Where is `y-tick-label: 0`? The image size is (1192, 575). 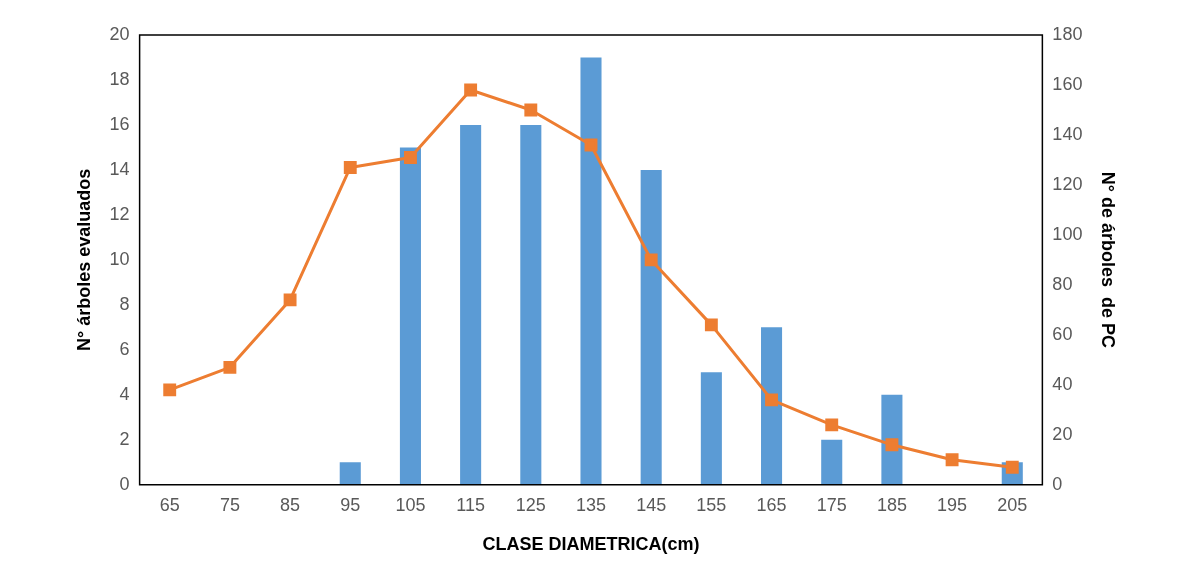 y-tick-label: 0 is located at coordinates (124, 483).